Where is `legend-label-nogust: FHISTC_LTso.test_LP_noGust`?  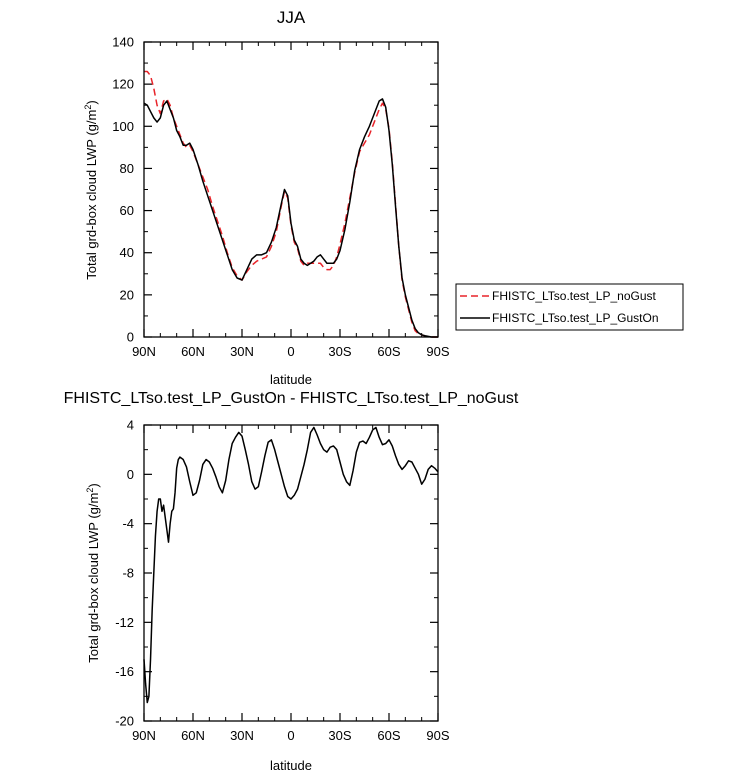 legend-label-nogust: FHISTC_LTso.test_LP_noGust is located at coordinates (574, 296).